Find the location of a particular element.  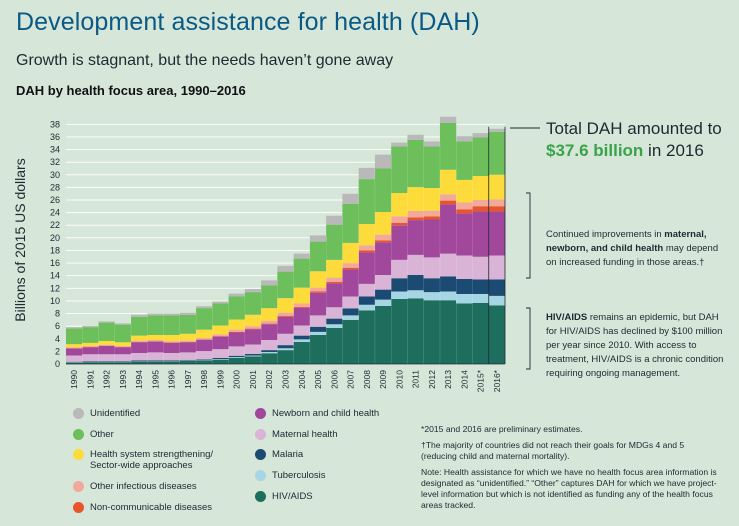

legend-item-maternal: Maternal health is located at coordinates (338, 434).